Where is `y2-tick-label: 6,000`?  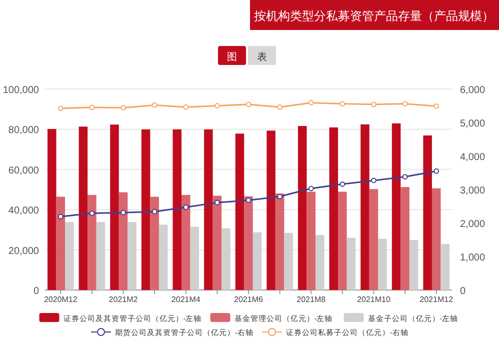
y2-tick-label: 6,000 is located at coordinates (473, 90).